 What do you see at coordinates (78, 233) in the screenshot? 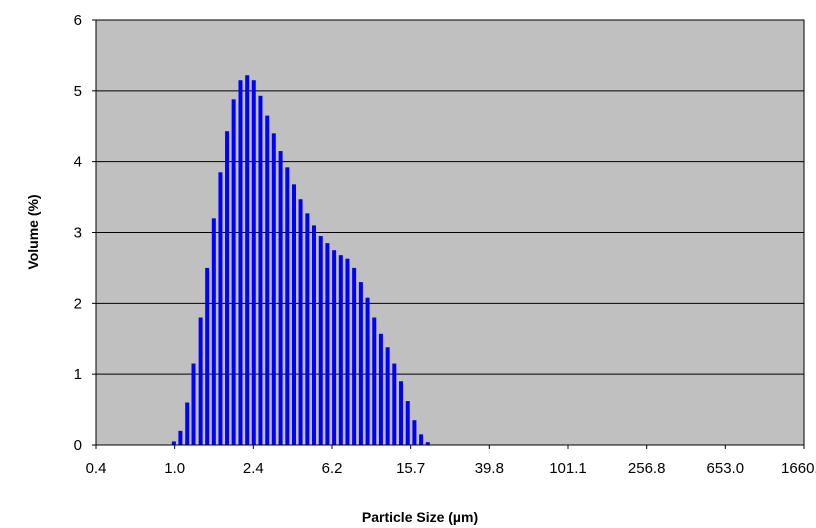
I see `y-tick-label: 3` at bounding box center [78, 233].